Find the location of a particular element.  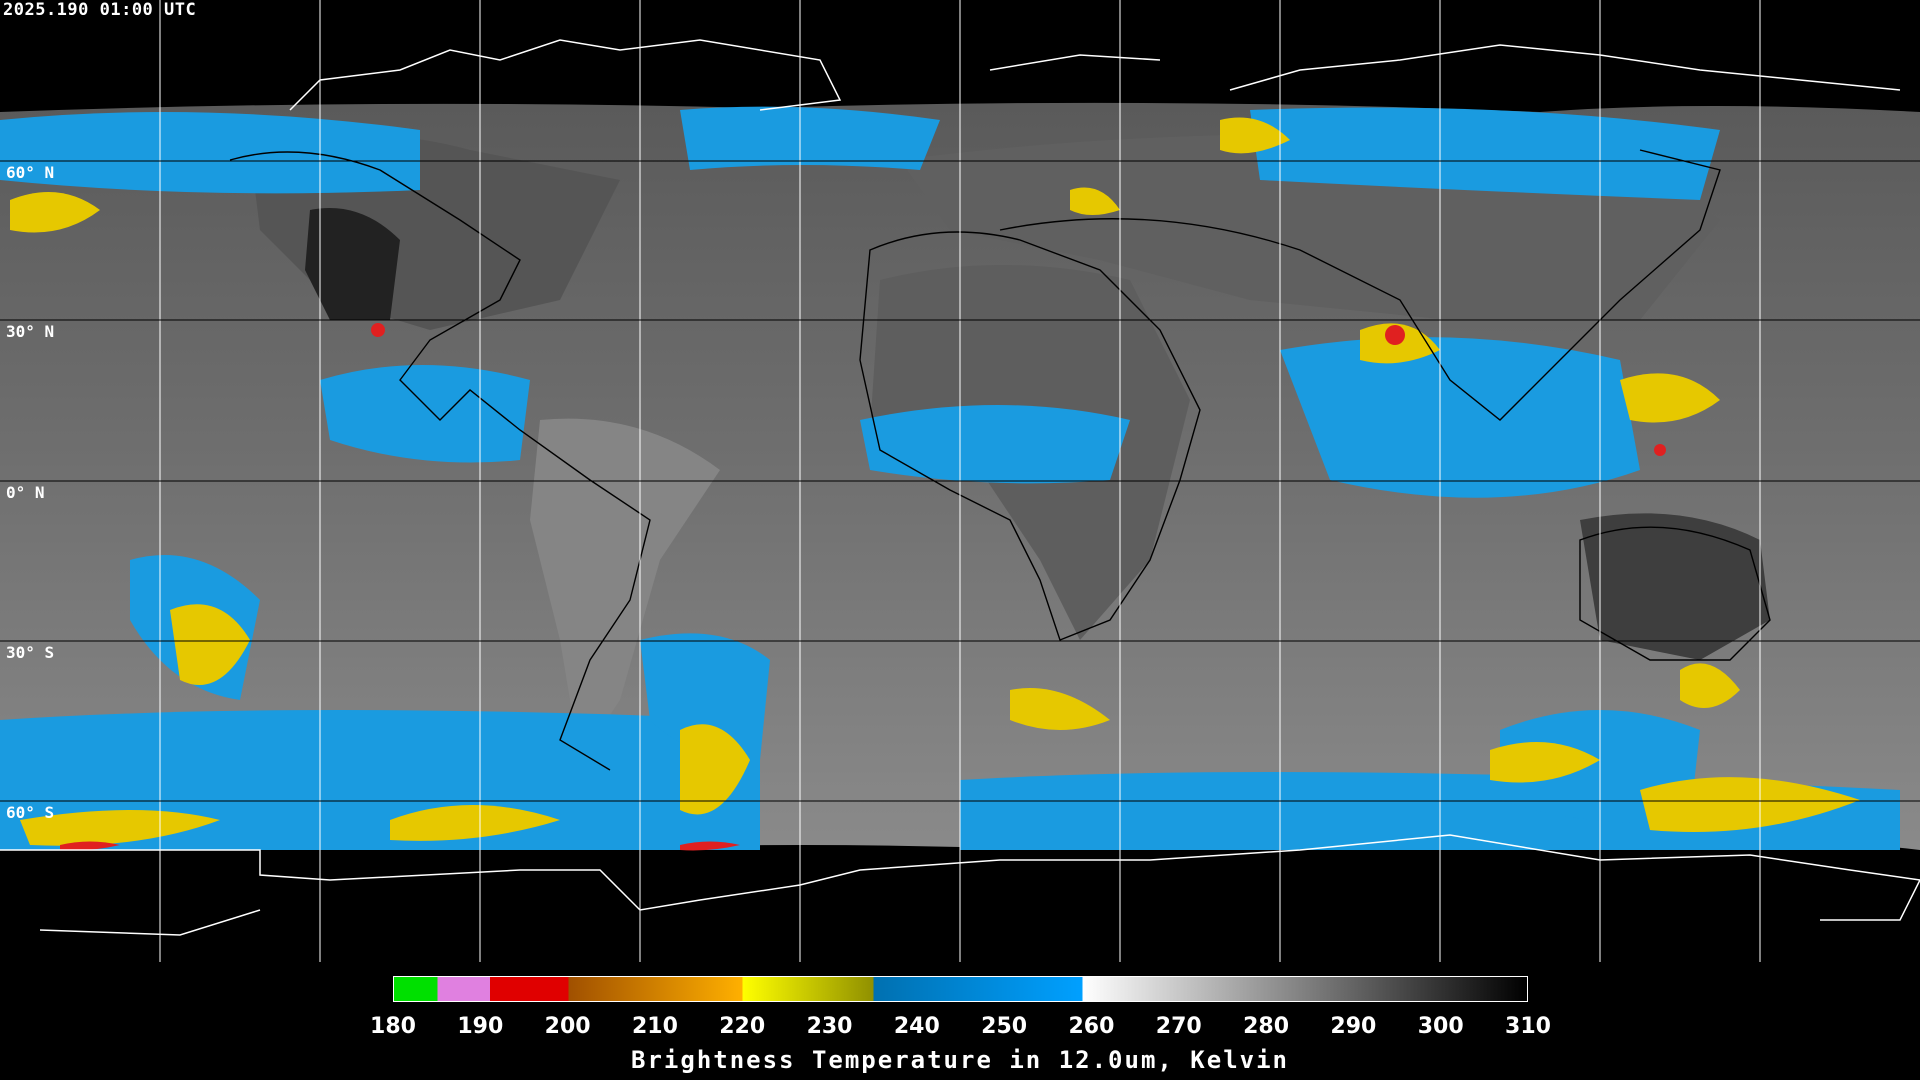

colorbar-title: Brightness Temperature in 12.0um, Kelvin is located at coordinates (960, 1060).